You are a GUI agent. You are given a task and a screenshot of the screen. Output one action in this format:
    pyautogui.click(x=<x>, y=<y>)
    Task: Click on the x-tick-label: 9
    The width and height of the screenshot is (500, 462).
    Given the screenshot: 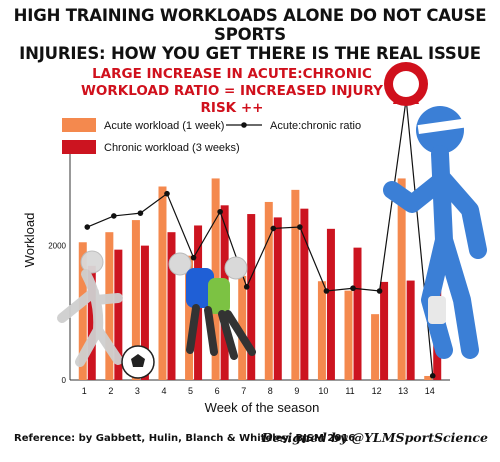 What is the action you would take?
    pyautogui.click(x=296, y=391)
    